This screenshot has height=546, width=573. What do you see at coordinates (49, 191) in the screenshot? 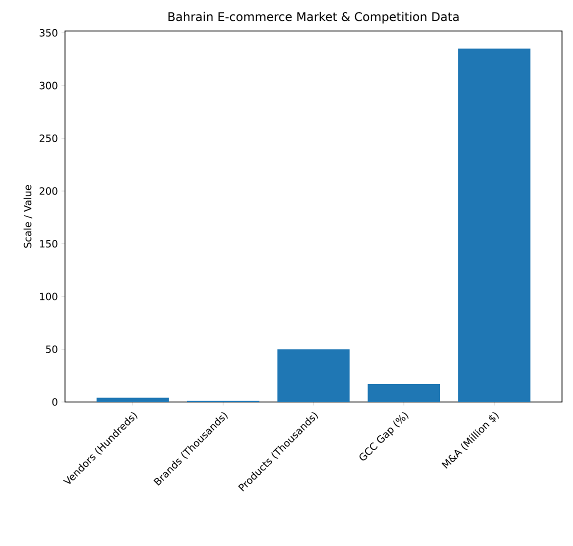
I see `y-tick-label: 200` at bounding box center [49, 191].